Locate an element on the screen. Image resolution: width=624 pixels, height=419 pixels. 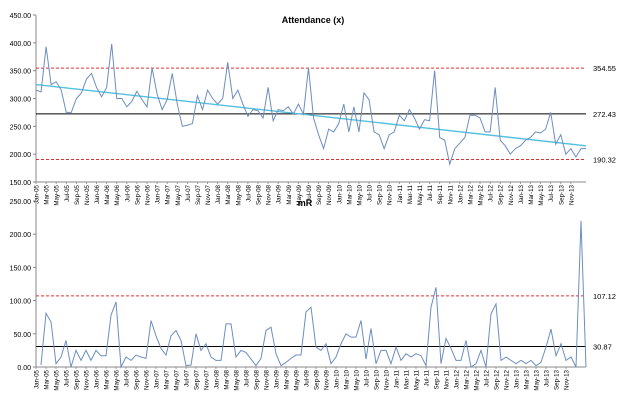
mr-limit-annotation: 107.12 is located at coordinates (604, 296).